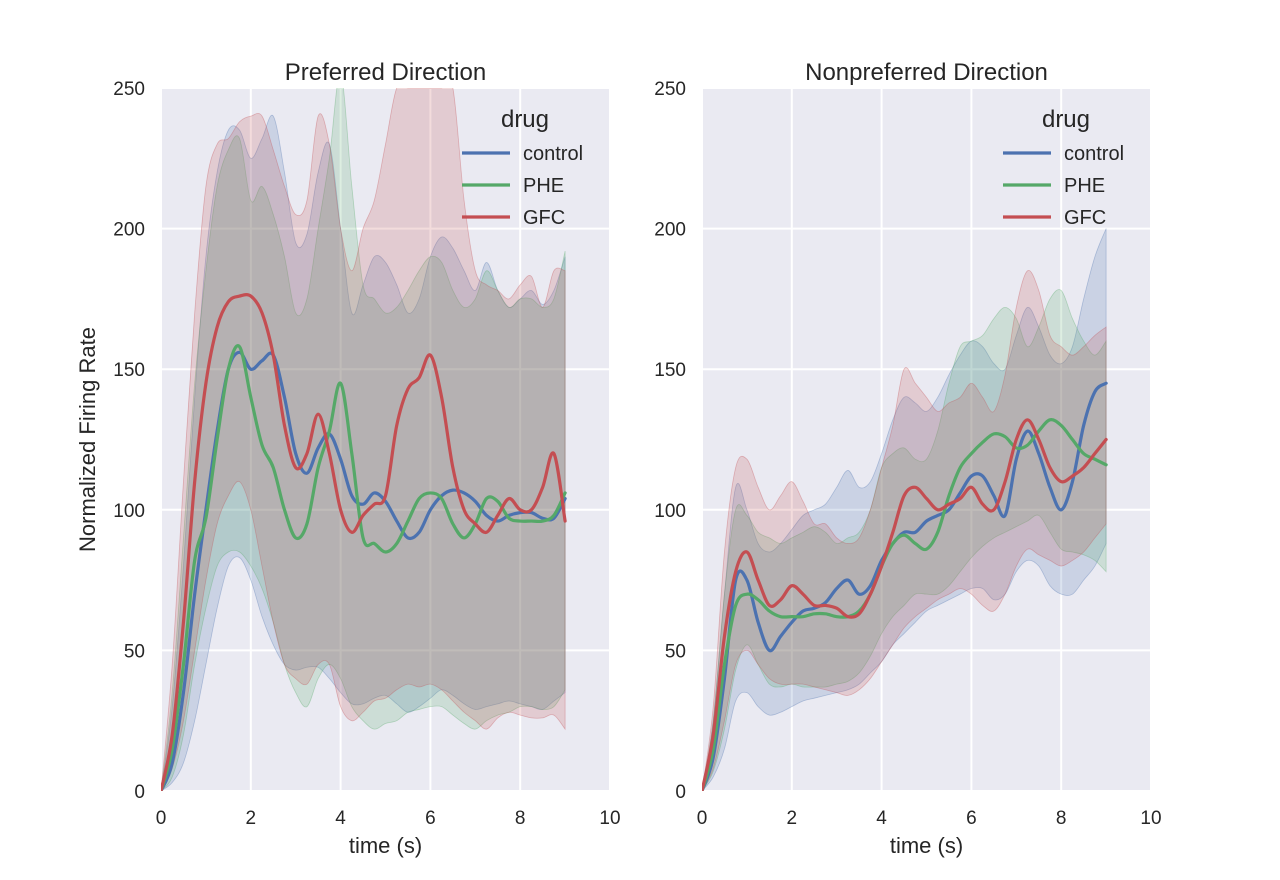 The width and height of the screenshot is (1280, 880). I want to click on line-phe, so click(905, 604).